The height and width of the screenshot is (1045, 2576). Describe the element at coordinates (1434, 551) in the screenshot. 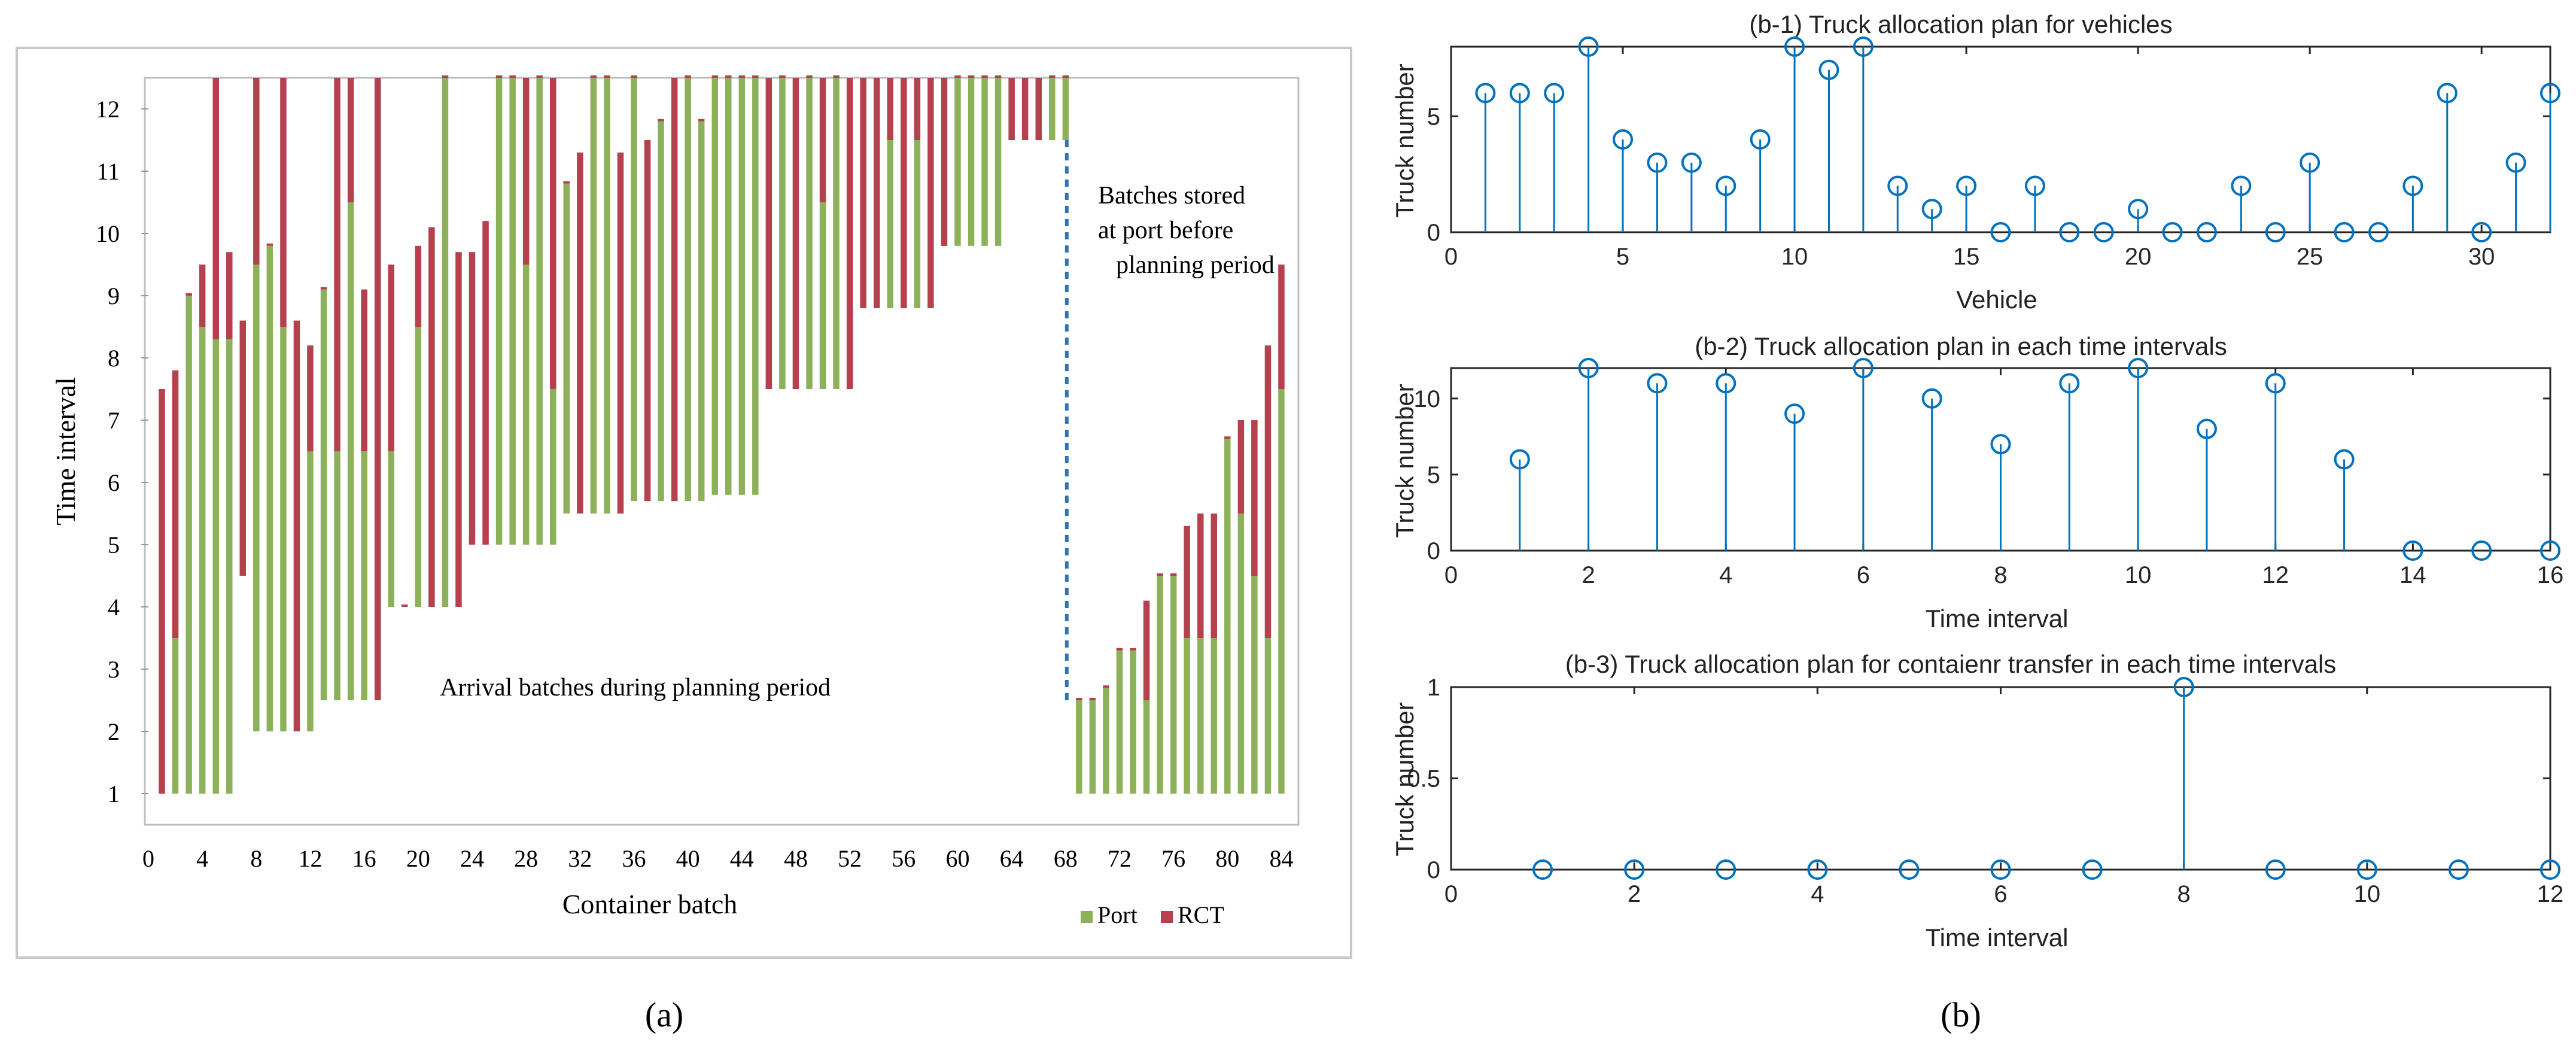

I see `b2-y-tick-0: 0` at that location.